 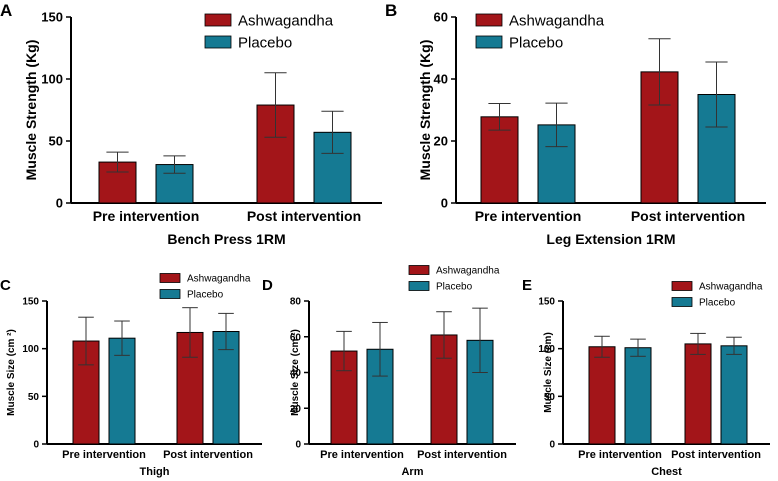 I want to click on panel-label: E, so click(x=527, y=285).